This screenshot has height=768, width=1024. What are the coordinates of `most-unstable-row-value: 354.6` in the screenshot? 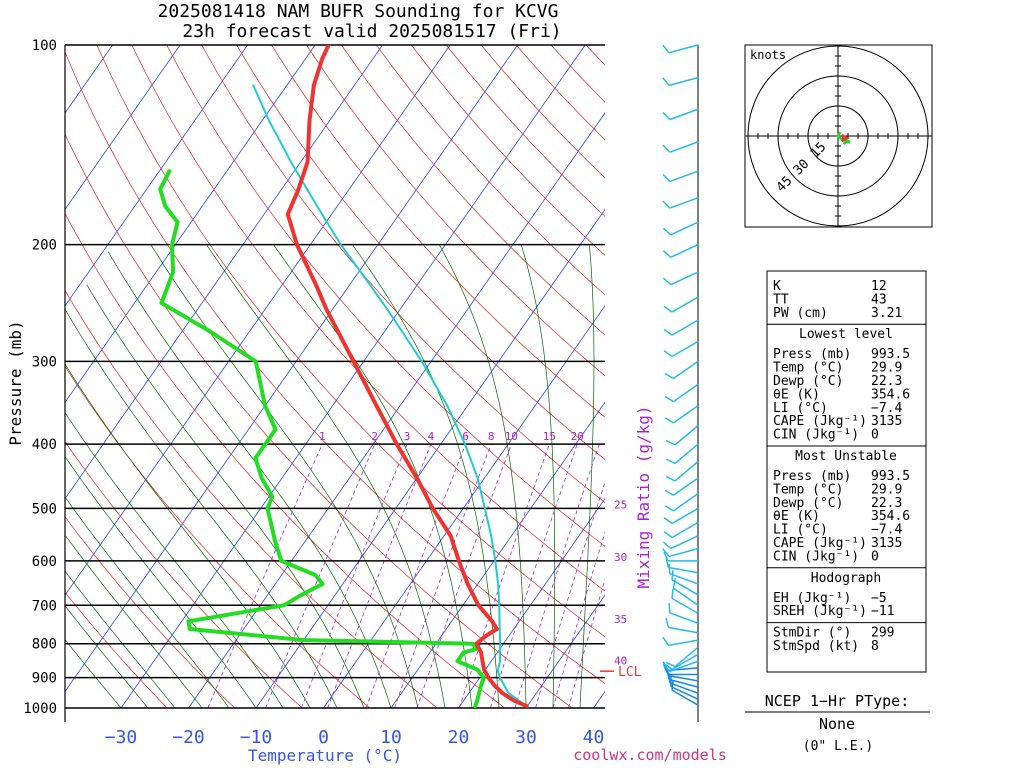 It's located at (890, 516).